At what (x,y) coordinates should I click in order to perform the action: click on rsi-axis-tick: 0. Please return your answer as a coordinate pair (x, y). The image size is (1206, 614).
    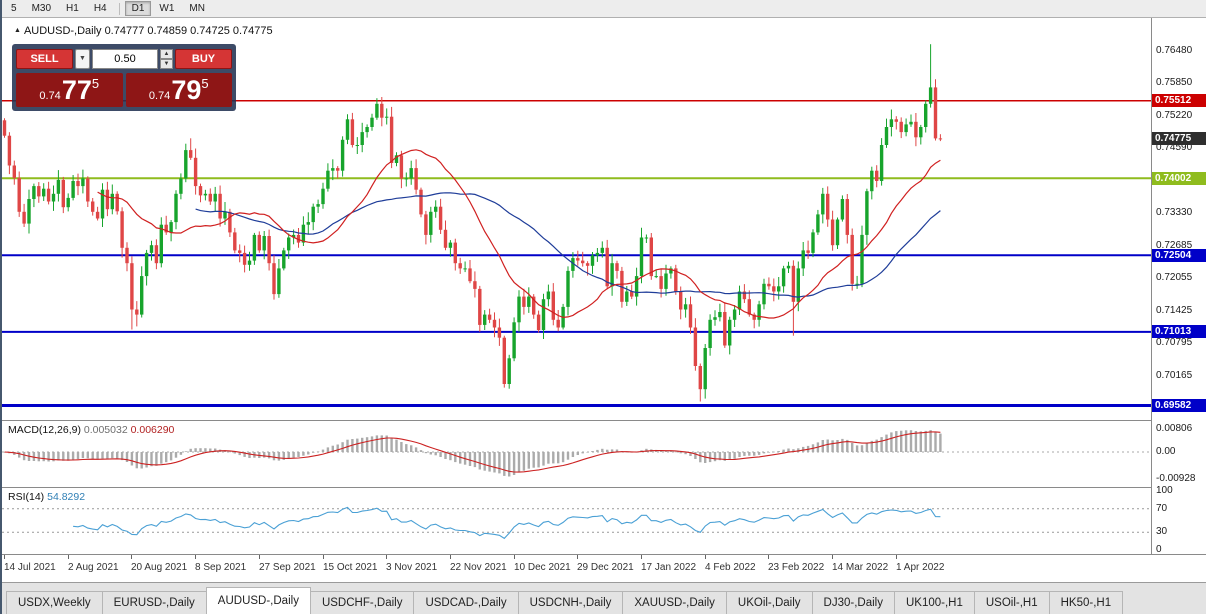
    Looking at the image, I should click on (1159, 549).